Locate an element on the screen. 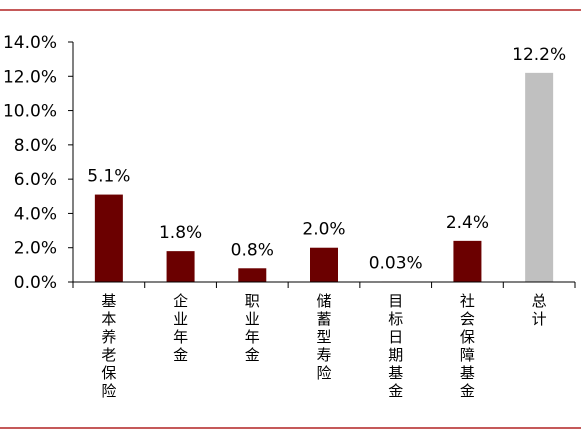 The image size is (581, 436). y-tick-label: 12.0% is located at coordinates (30, 77).